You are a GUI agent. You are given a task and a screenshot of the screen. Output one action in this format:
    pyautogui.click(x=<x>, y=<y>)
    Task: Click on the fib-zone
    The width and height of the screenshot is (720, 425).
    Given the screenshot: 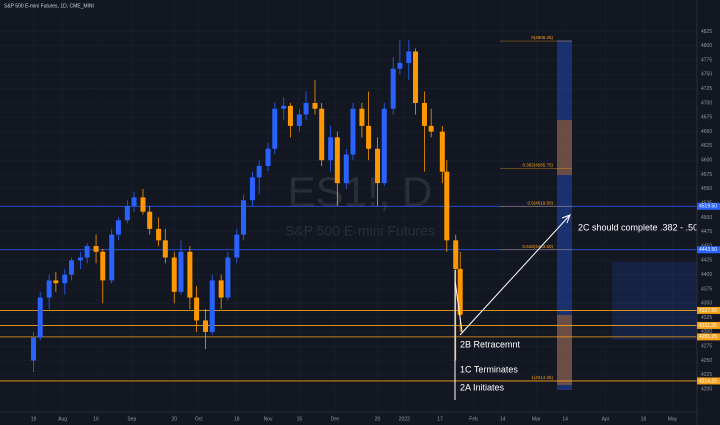 What is the action you would take?
    pyautogui.click(x=654, y=301)
    